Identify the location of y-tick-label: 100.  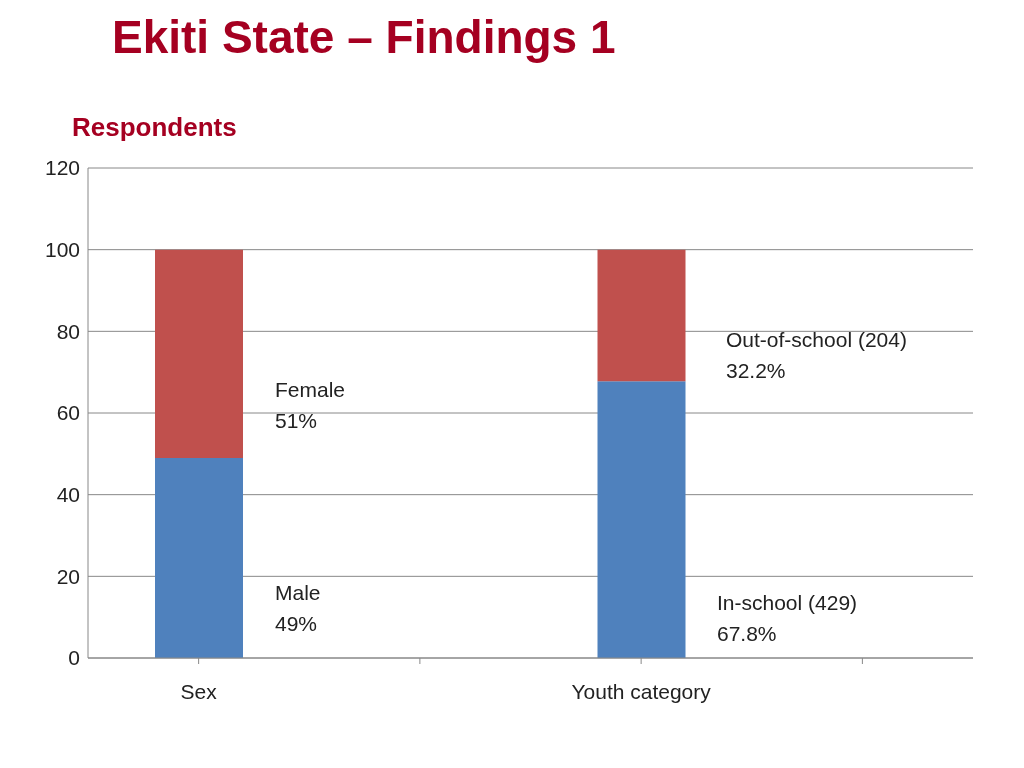
(62, 250).